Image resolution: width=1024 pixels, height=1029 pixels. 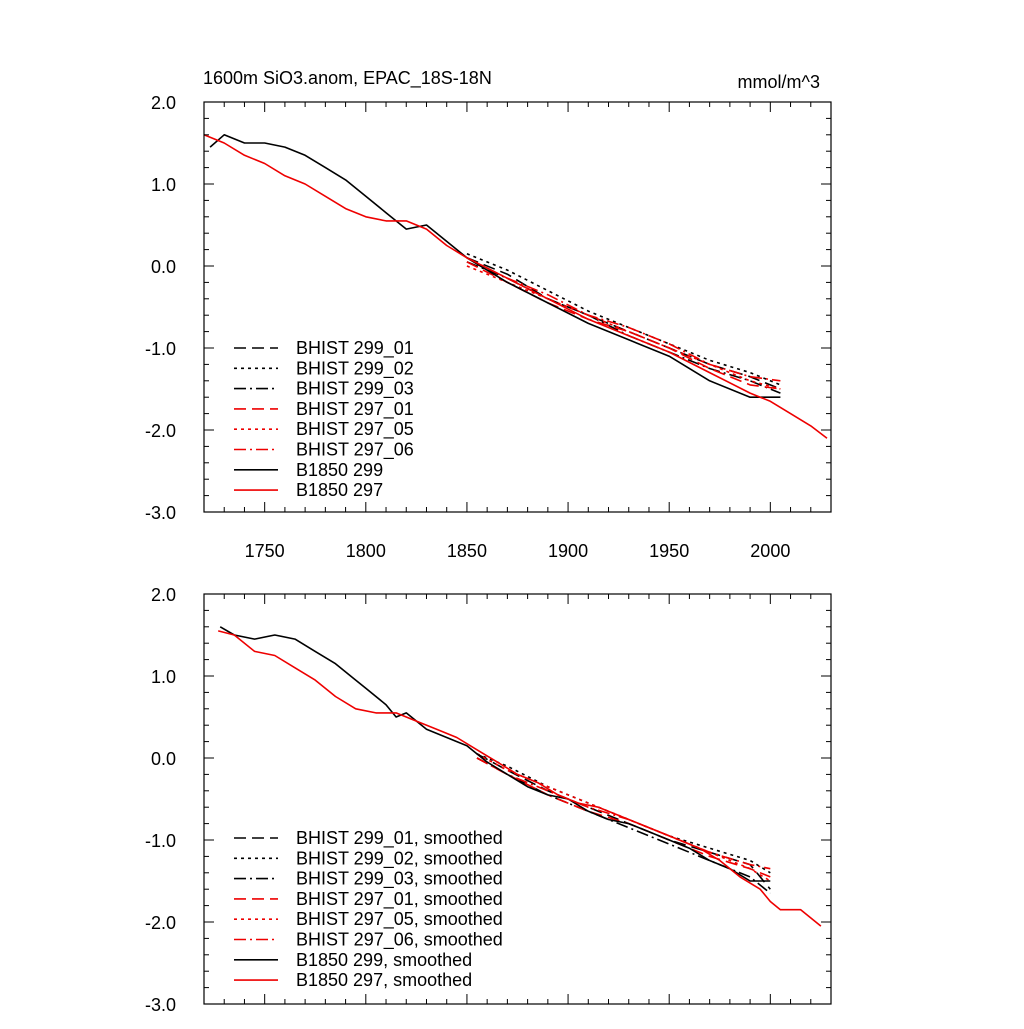 What do you see at coordinates (355, 368) in the screenshot?
I see `legend-label: BHIST 299_02` at bounding box center [355, 368].